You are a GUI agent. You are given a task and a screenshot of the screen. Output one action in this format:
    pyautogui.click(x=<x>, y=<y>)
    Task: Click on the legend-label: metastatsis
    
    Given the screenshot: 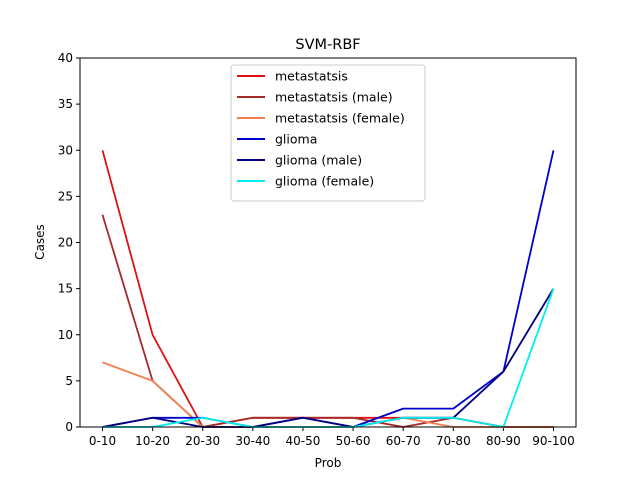 What is the action you would take?
    pyautogui.click(x=311, y=76)
    